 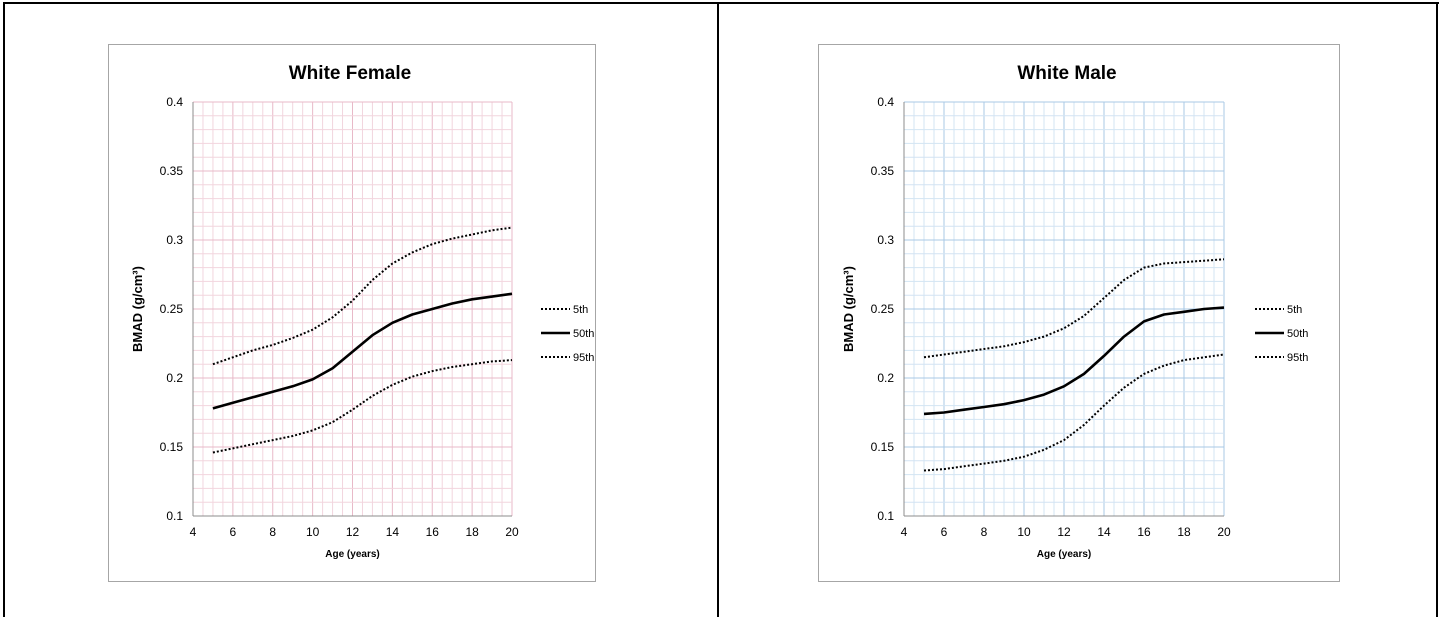 I want to click on series-line-5th, so click(x=1074, y=412).